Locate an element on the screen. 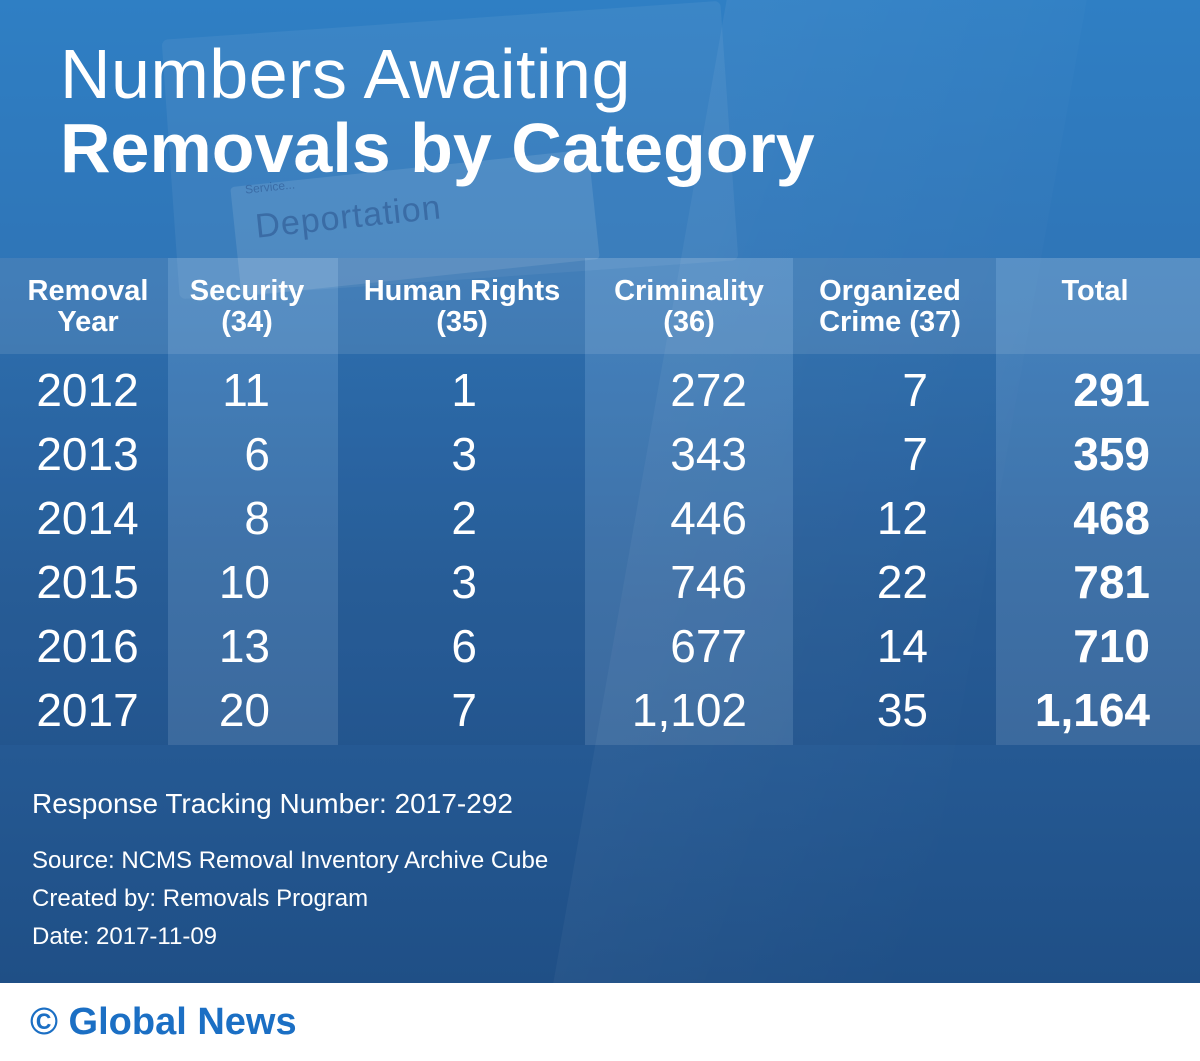 The width and height of the screenshot is (1200, 1061). cell-human-rights: 7 is located at coordinates (464, 710).